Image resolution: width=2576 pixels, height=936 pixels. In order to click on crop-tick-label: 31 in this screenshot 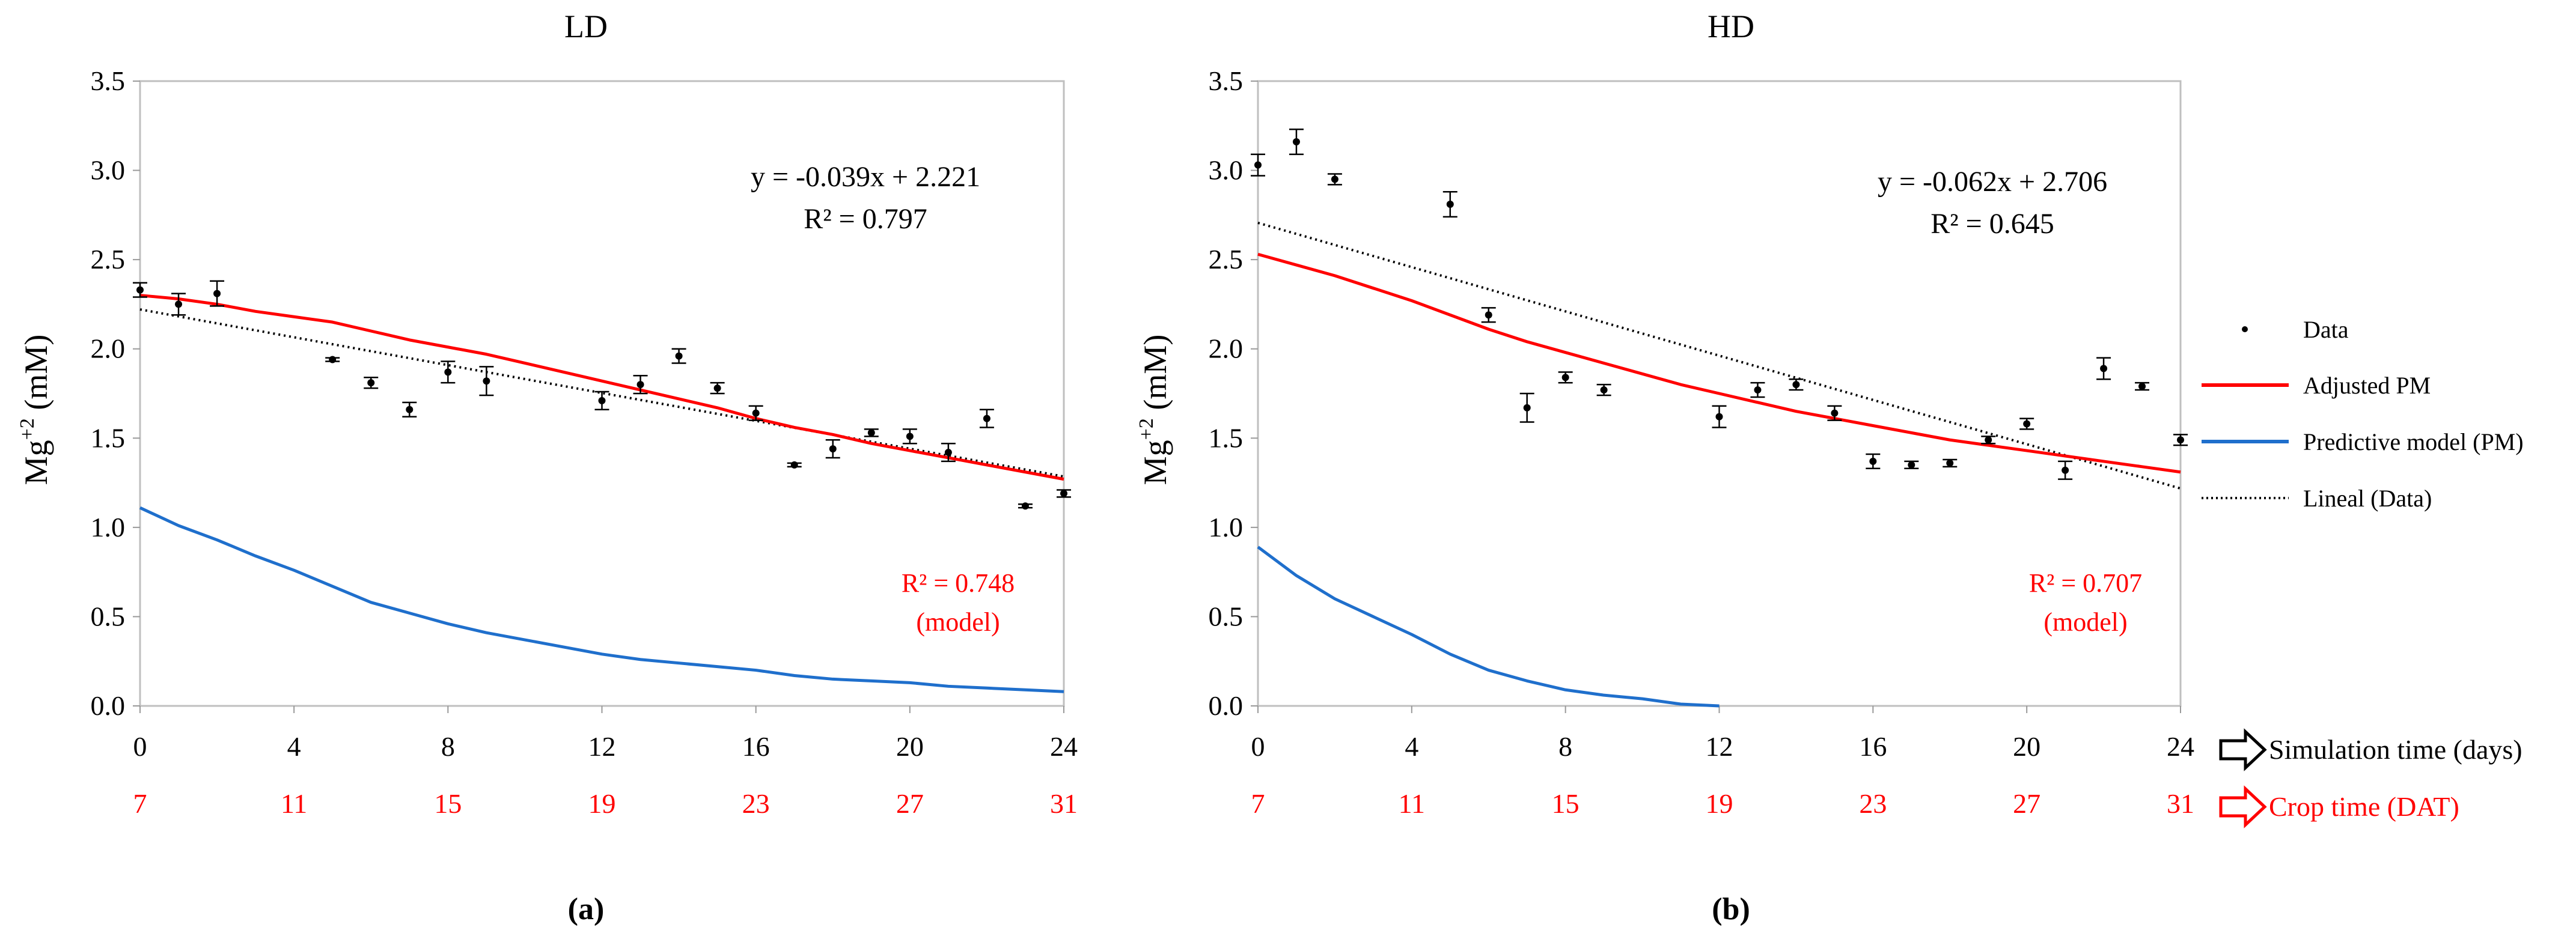, I will do `click(2180, 803)`.